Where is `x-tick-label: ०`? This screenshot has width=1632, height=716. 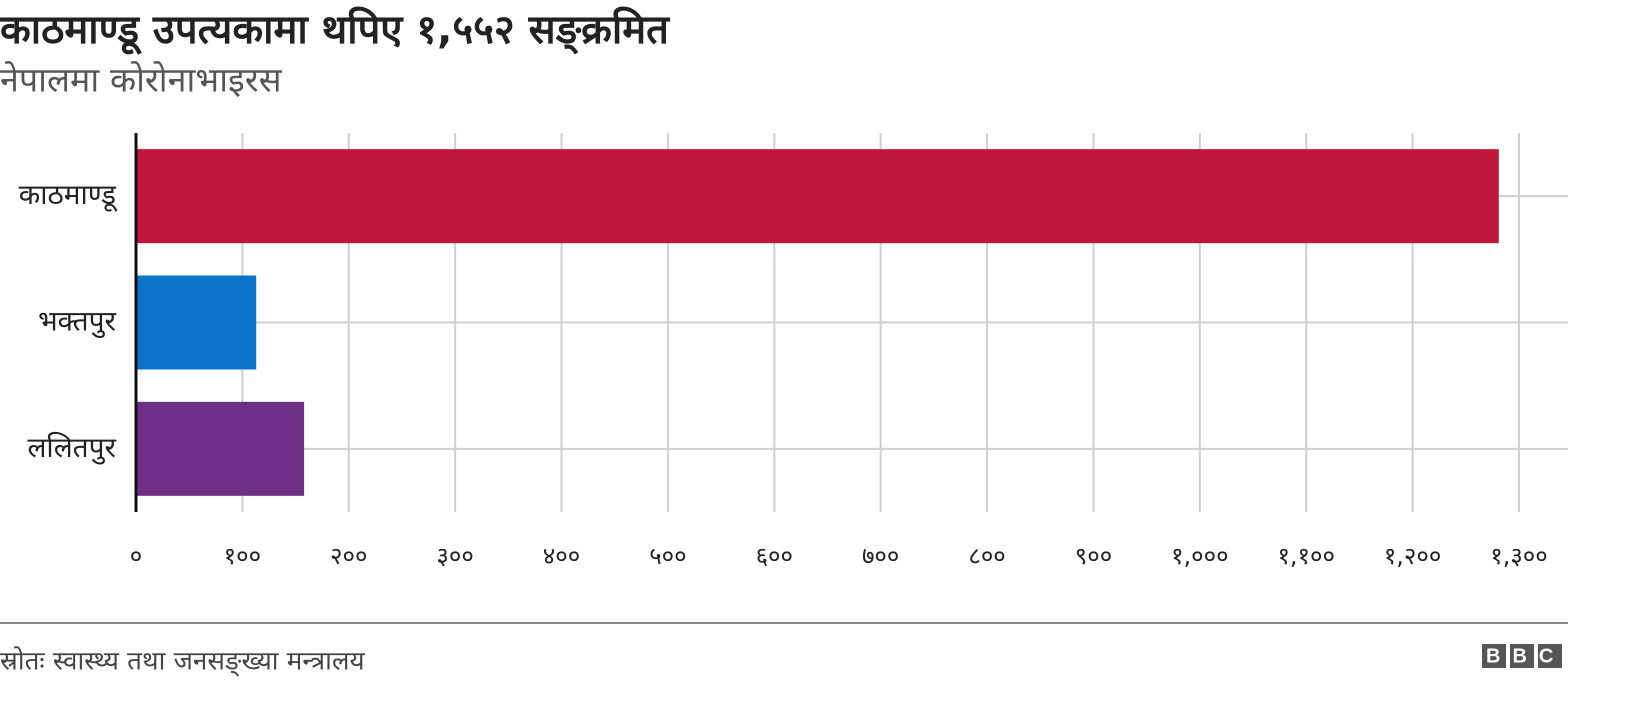 x-tick-label: ० is located at coordinates (136, 556).